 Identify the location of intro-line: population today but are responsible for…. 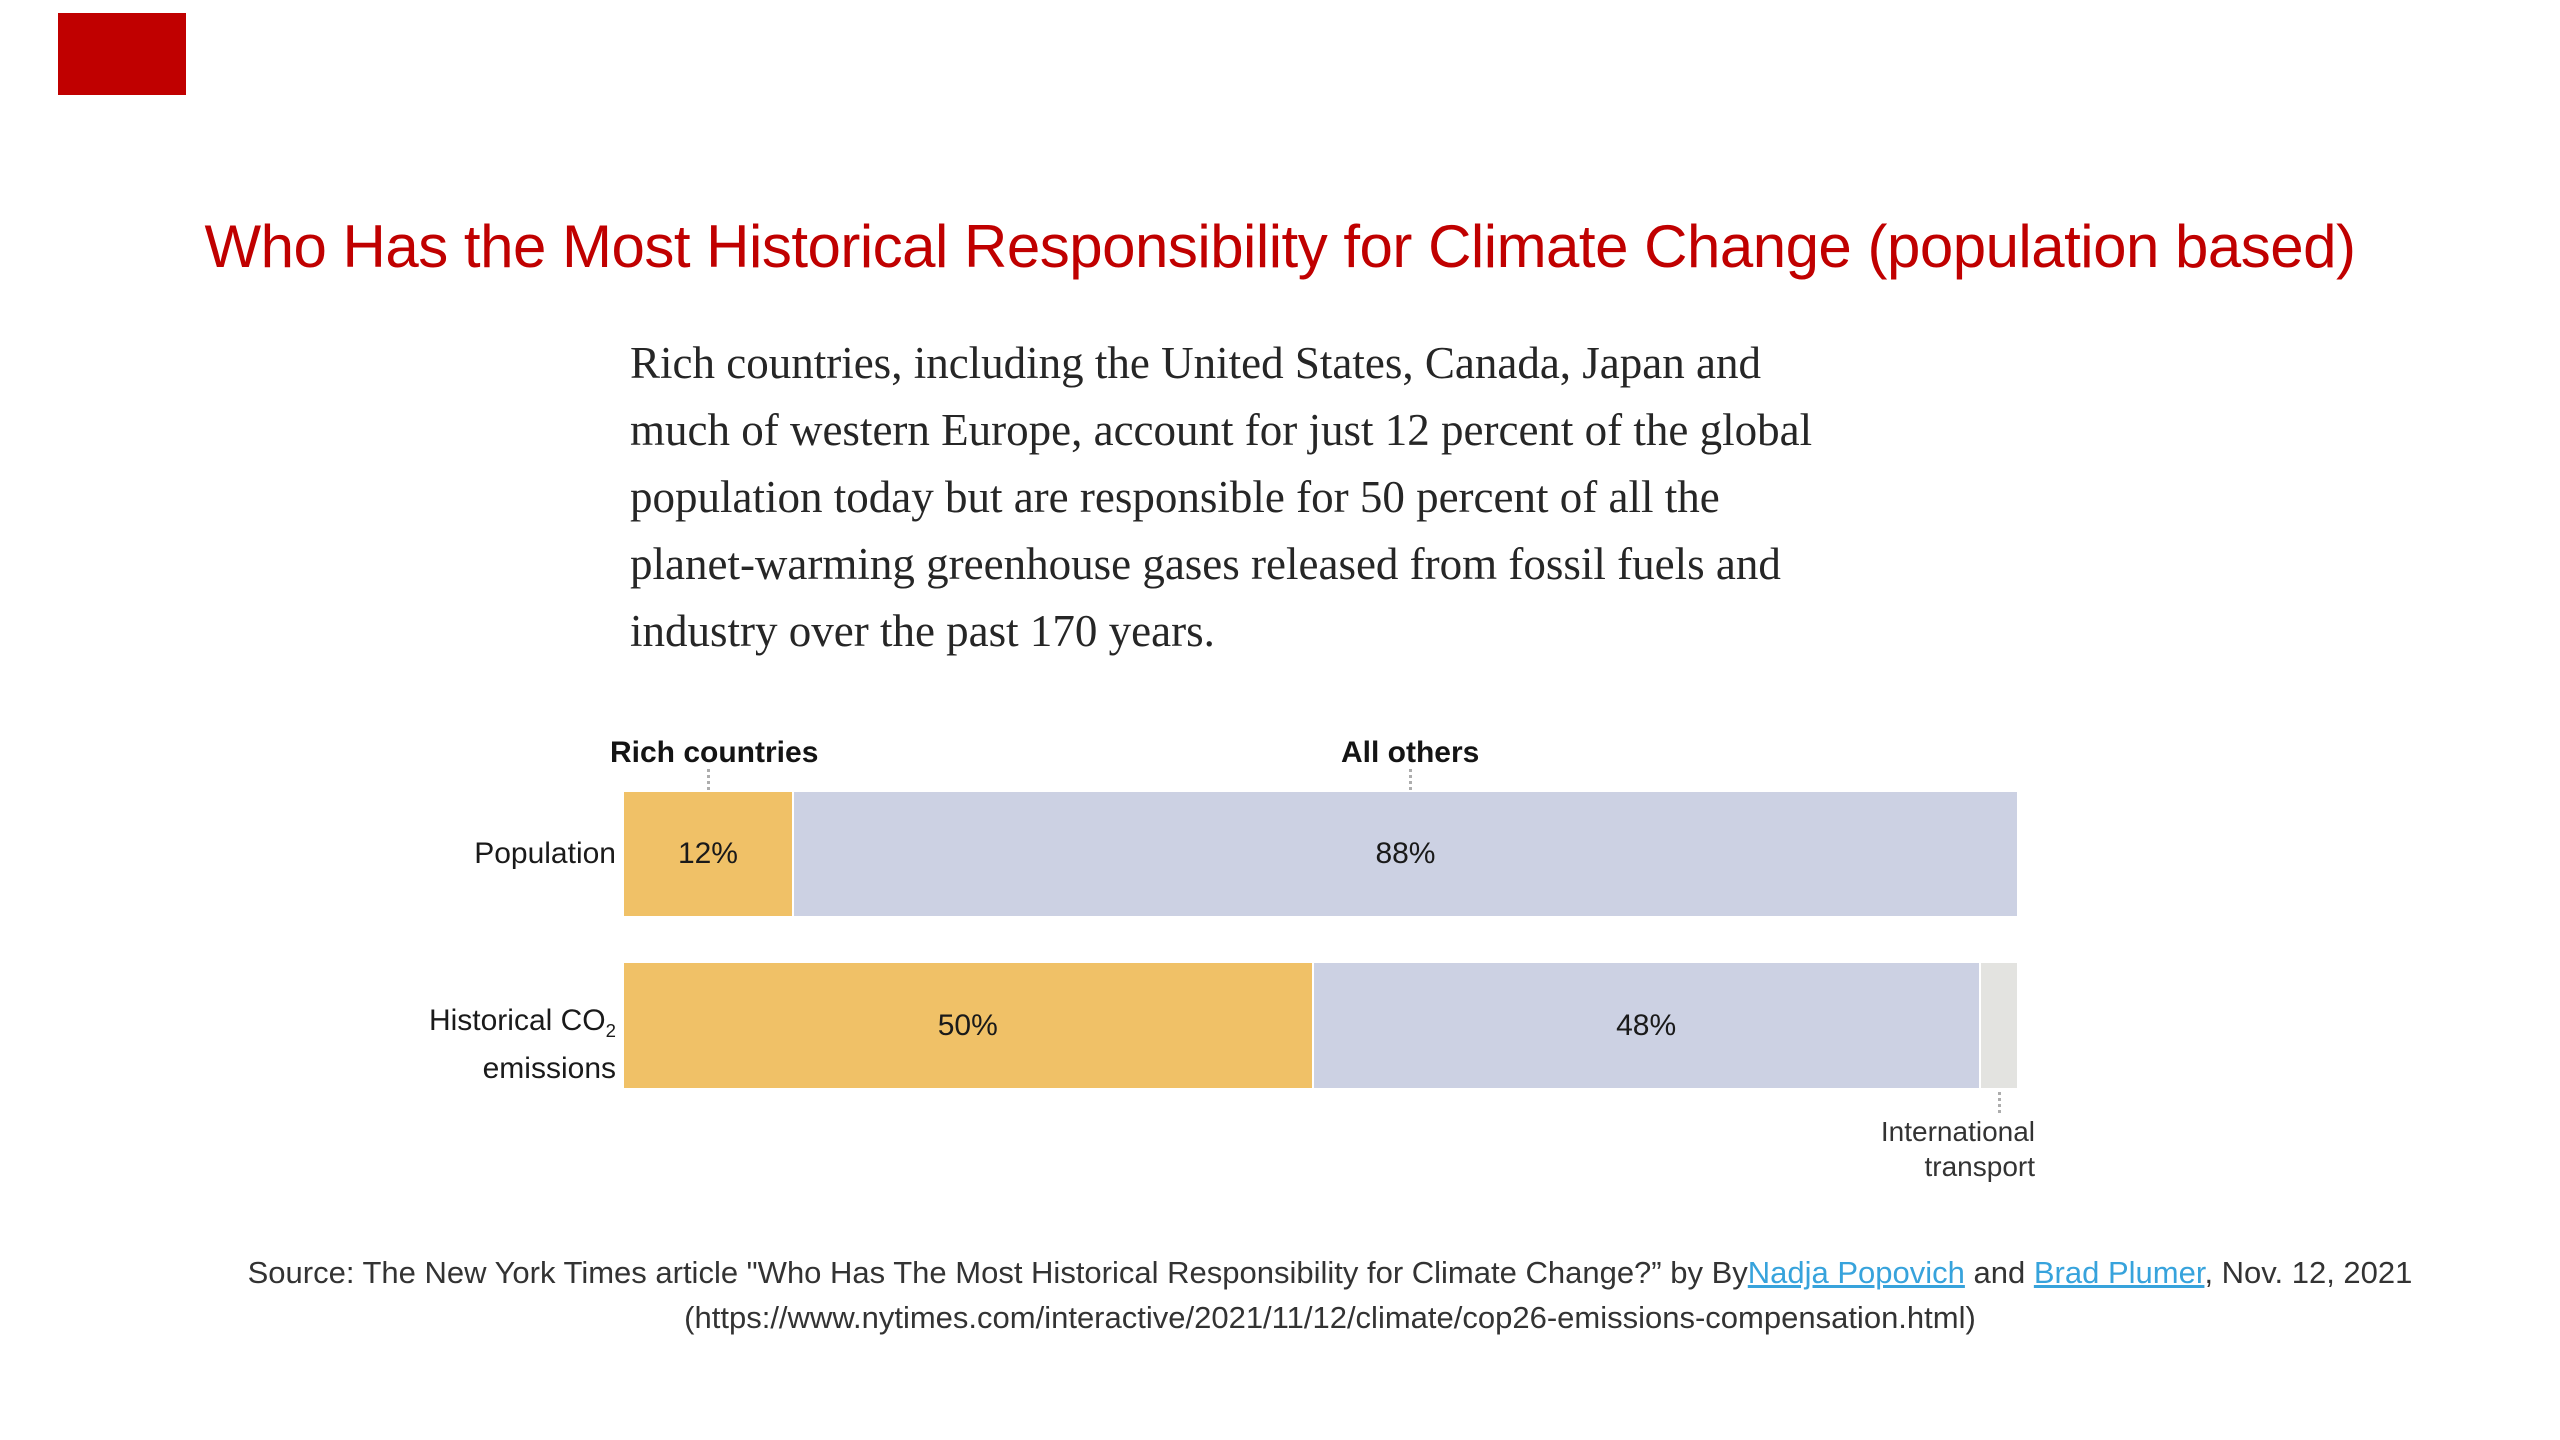
(1175, 497).